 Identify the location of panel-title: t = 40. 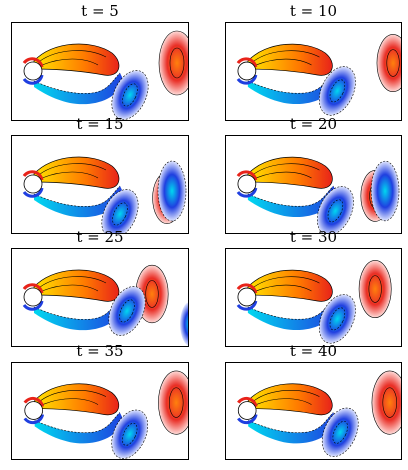
(313, 351).